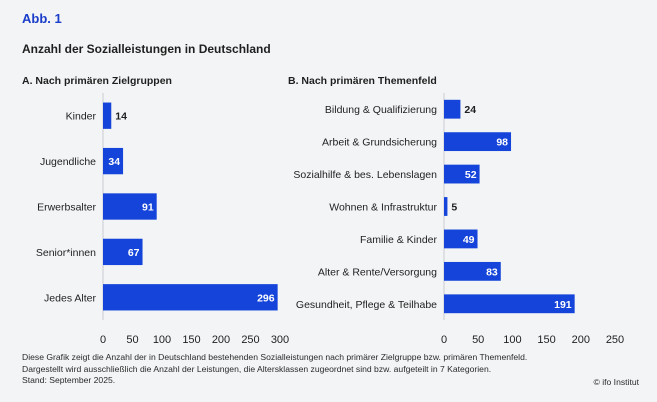  I want to click on figure-label: Abb. 1, so click(42, 18).